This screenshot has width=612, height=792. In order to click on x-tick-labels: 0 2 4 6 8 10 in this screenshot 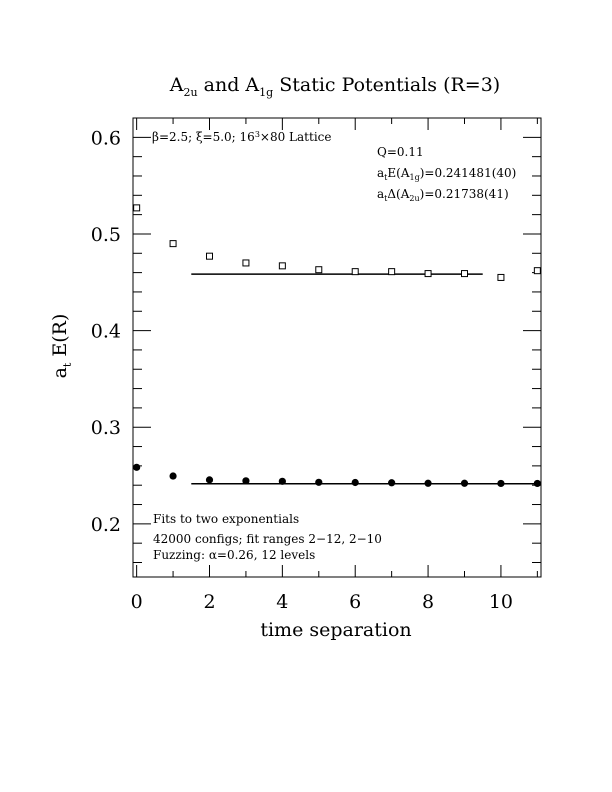, I will do `click(322, 602)`.